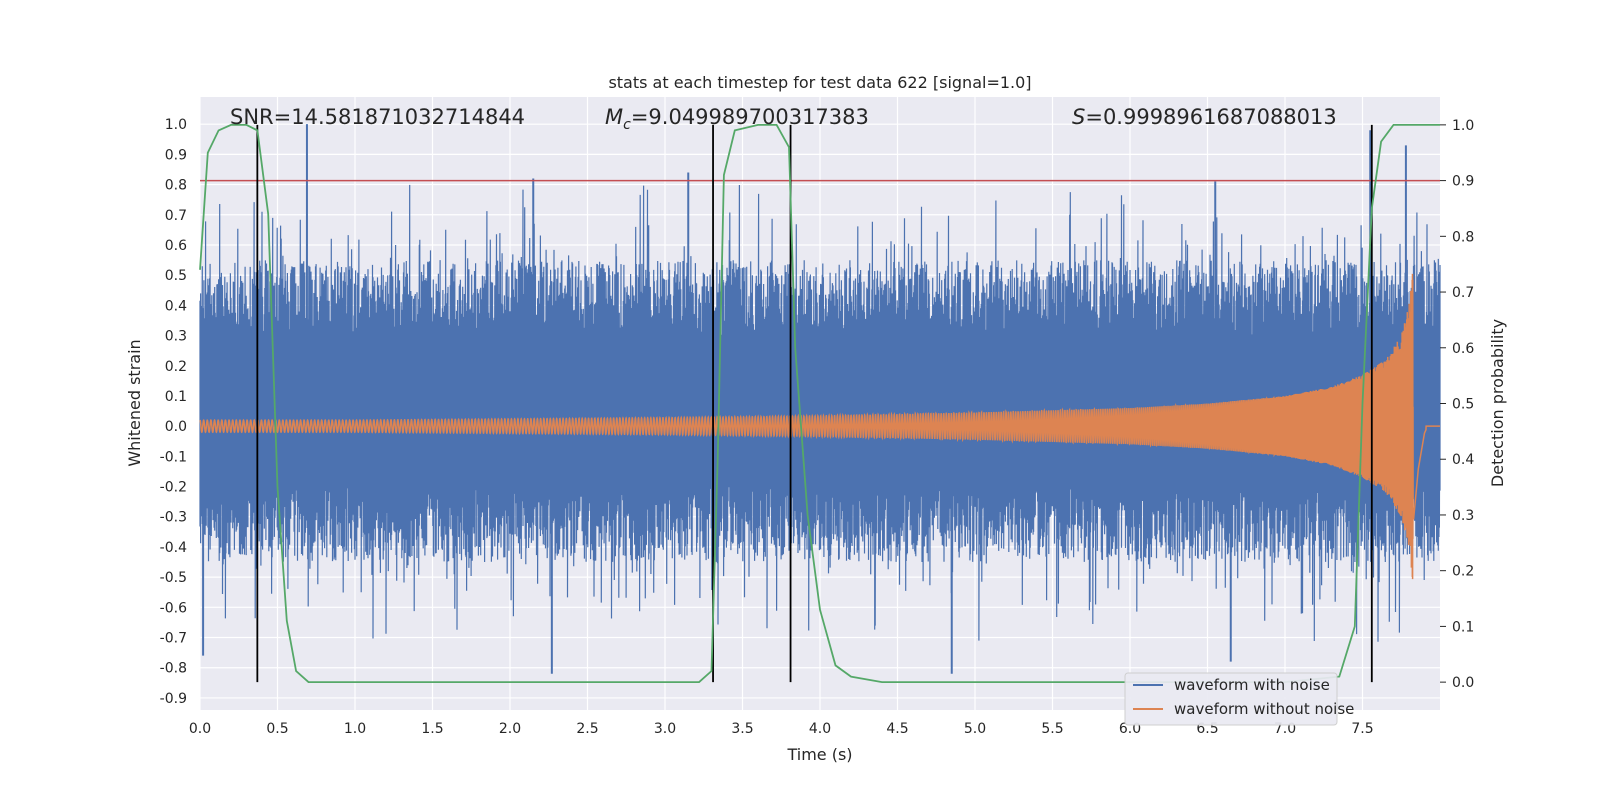  What do you see at coordinates (176, 186) in the screenshot?
I see `y-tick-label: 0.8` at bounding box center [176, 186].